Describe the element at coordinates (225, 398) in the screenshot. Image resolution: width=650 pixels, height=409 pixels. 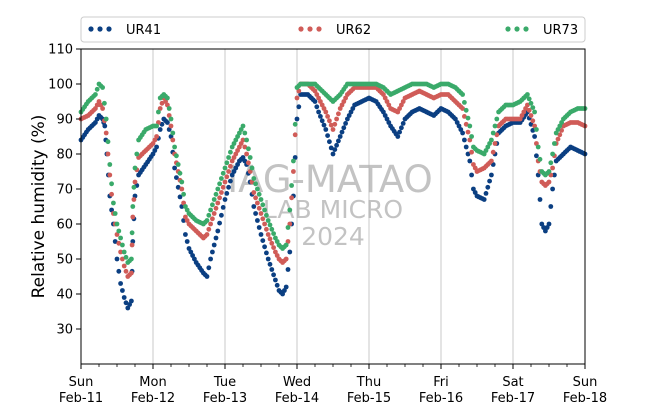
I see `x-tick-label-date: Feb-13` at that location.